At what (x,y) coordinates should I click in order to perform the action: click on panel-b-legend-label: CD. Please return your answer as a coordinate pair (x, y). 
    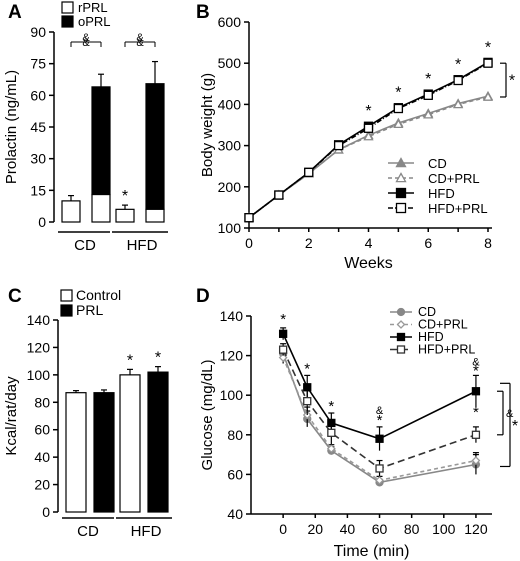
    Looking at the image, I should click on (437, 163).